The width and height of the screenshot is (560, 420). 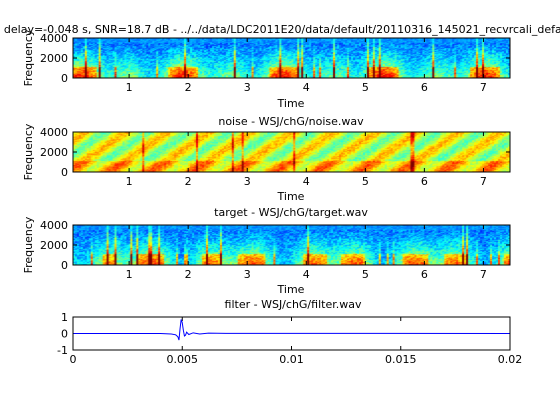 I want to click on filter-line, so click(x=292, y=330).